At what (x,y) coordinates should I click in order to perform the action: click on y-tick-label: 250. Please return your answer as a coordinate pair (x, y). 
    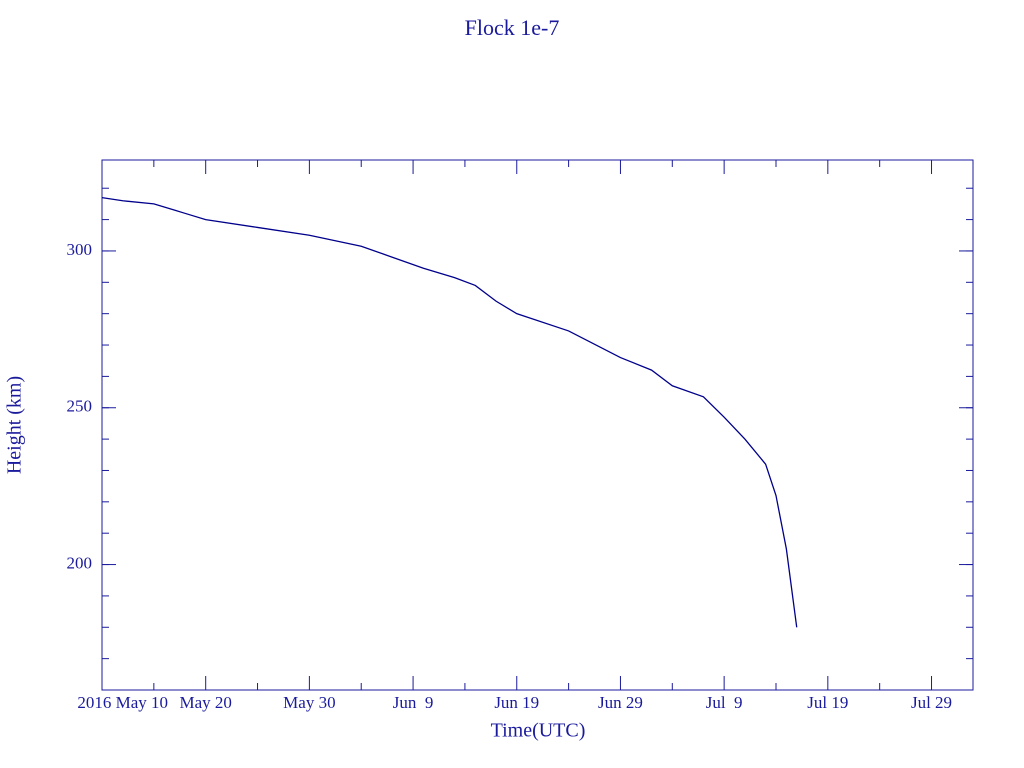
    Looking at the image, I should click on (80, 406).